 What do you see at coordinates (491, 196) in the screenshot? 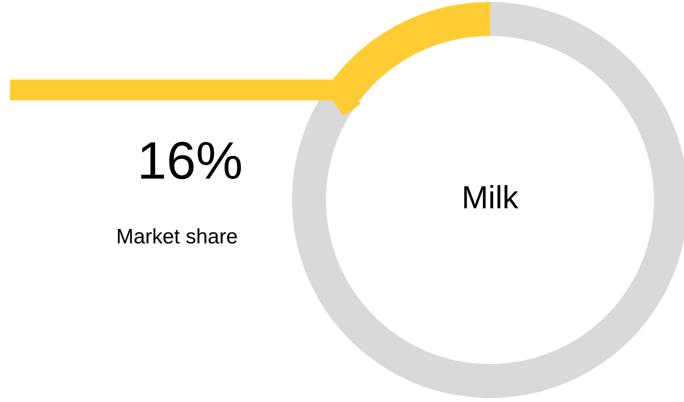
I see `text: Milk` at bounding box center [491, 196].